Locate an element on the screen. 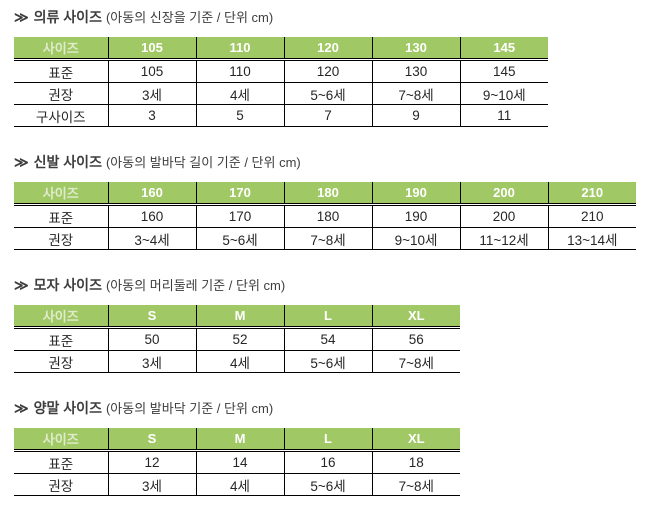  value-cell: 110 is located at coordinates (239, 71).